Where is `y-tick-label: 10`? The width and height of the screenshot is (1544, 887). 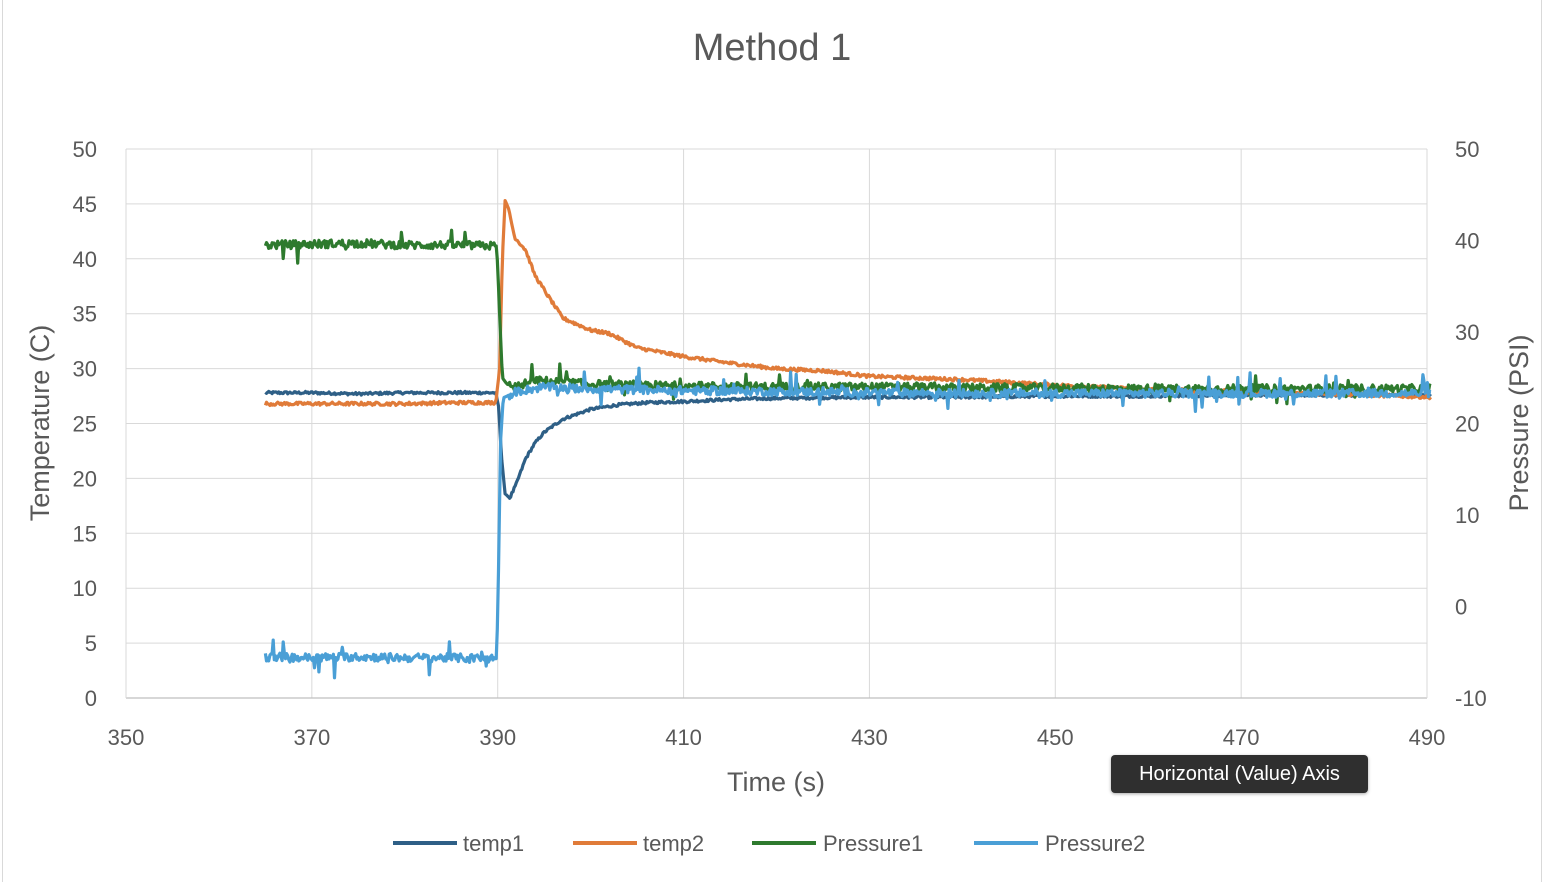 y-tick-label: 10 is located at coordinates (85, 588).